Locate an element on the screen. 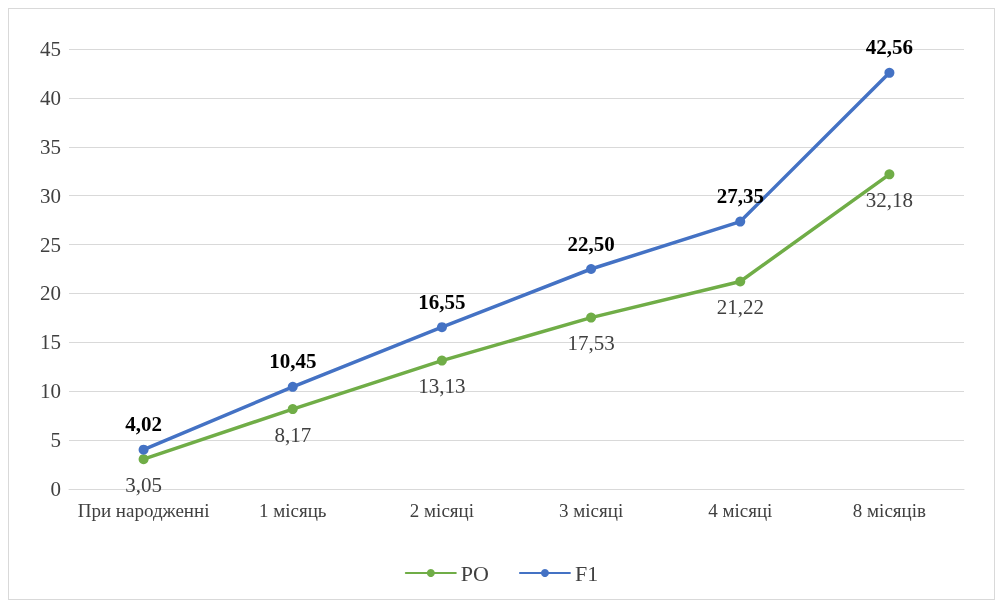  x-tick-label: 4 місяці is located at coordinates (740, 510).